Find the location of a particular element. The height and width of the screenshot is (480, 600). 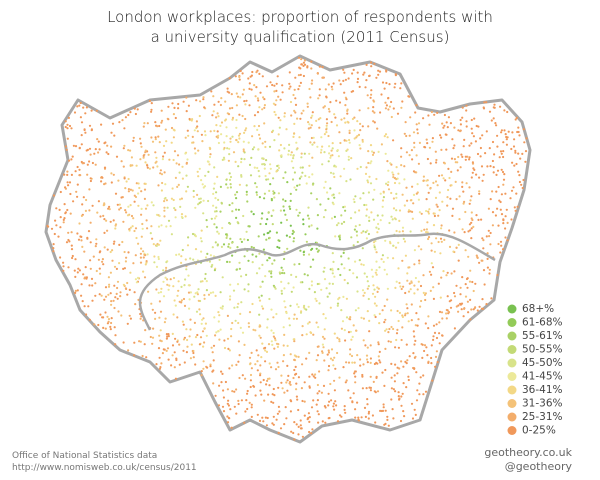

legend-swatch is located at coordinates (512, 322).